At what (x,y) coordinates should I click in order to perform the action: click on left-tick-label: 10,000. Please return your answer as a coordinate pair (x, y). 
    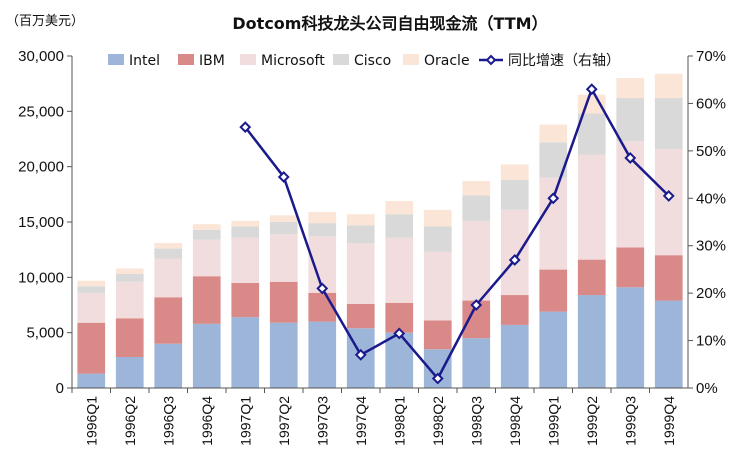
    Looking at the image, I should click on (41, 277).